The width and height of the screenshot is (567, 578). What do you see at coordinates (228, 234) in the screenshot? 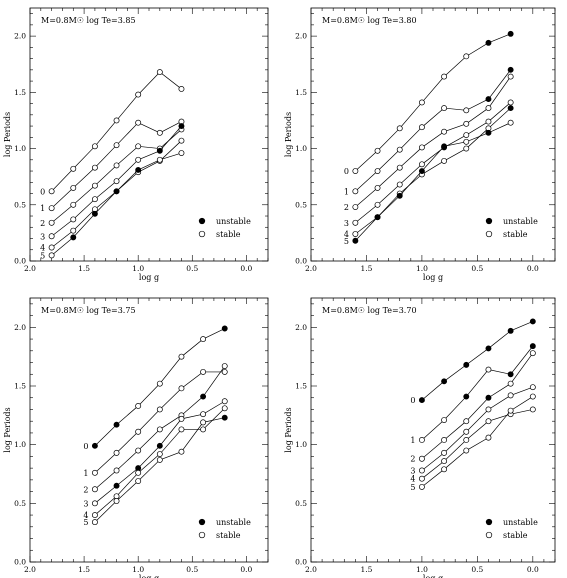
I see `legend-label: stable` at bounding box center [228, 234].